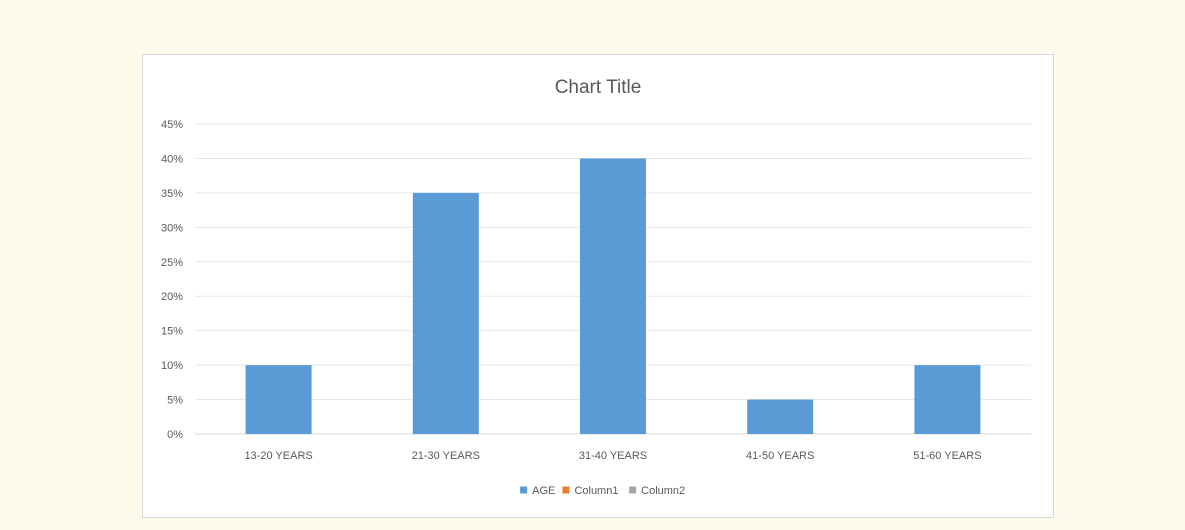  Describe the element at coordinates (446, 456) in the screenshot. I see `x-tick-label: 21-30 YEARS` at that location.